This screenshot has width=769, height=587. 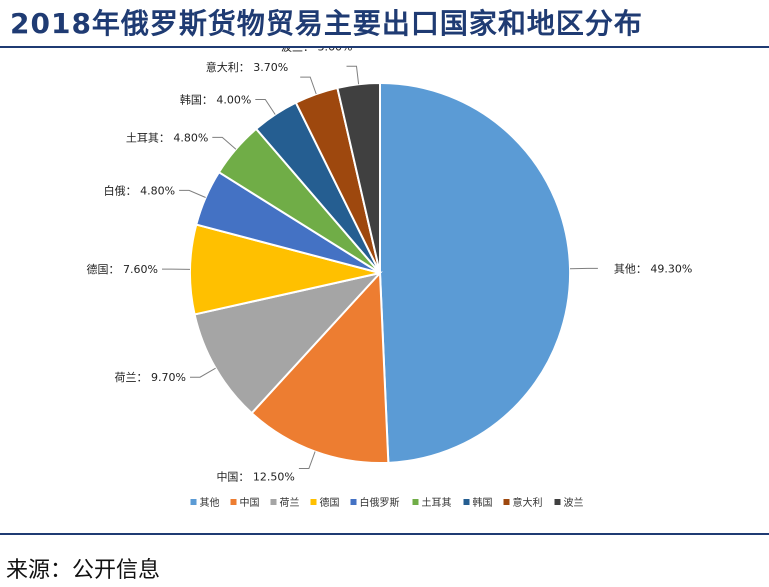 I want to click on data-label-5: 白俄： 4.80%, so click(x=139, y=190).